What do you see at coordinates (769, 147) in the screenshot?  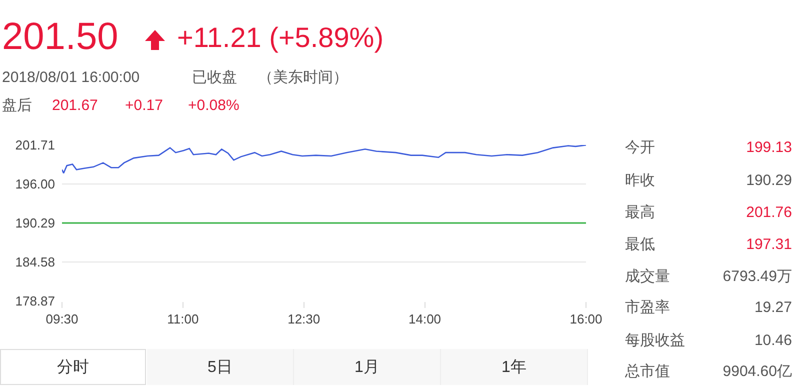 I see `text: 199.13` at bounding box center [769, 147].